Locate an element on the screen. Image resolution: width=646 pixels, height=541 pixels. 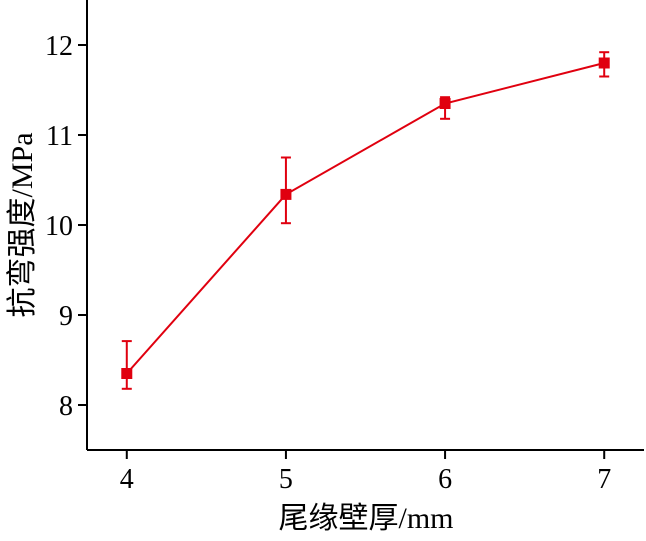
x-tick-label: 7 is located at coordinates (604, 479).